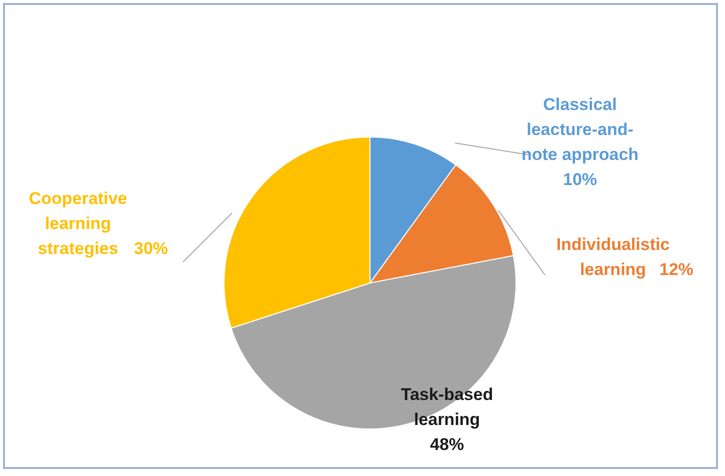  I want to click on data-label: 12%, so click(676, 269).